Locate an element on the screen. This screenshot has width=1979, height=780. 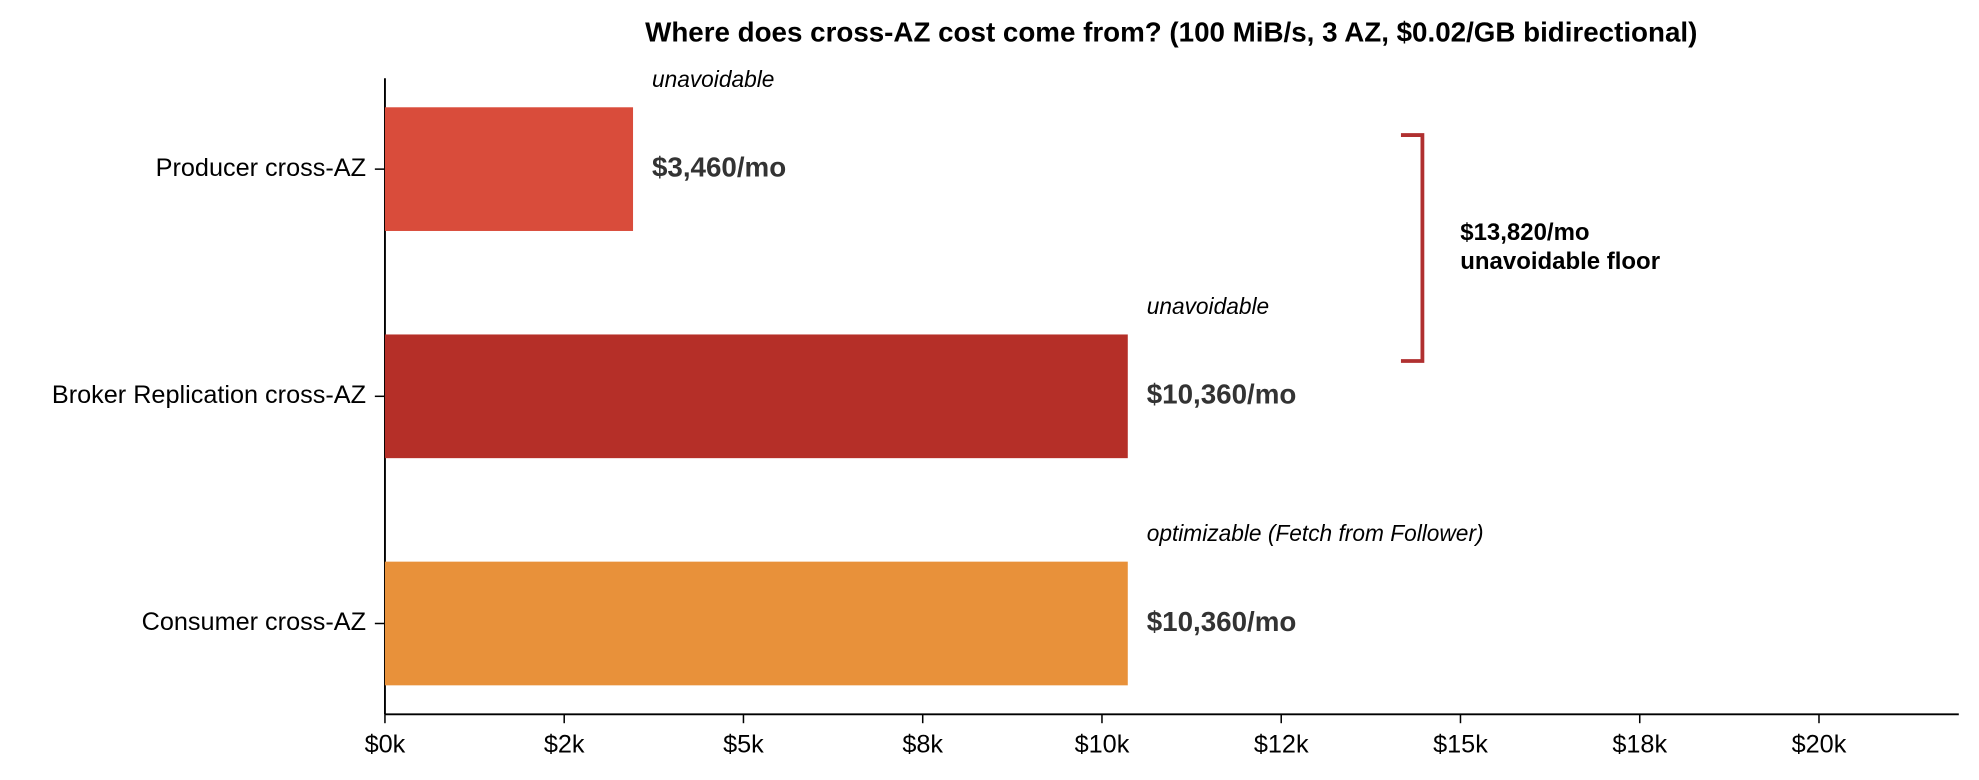
x-tick-label: $15k is located at coordinates (1460, 745).